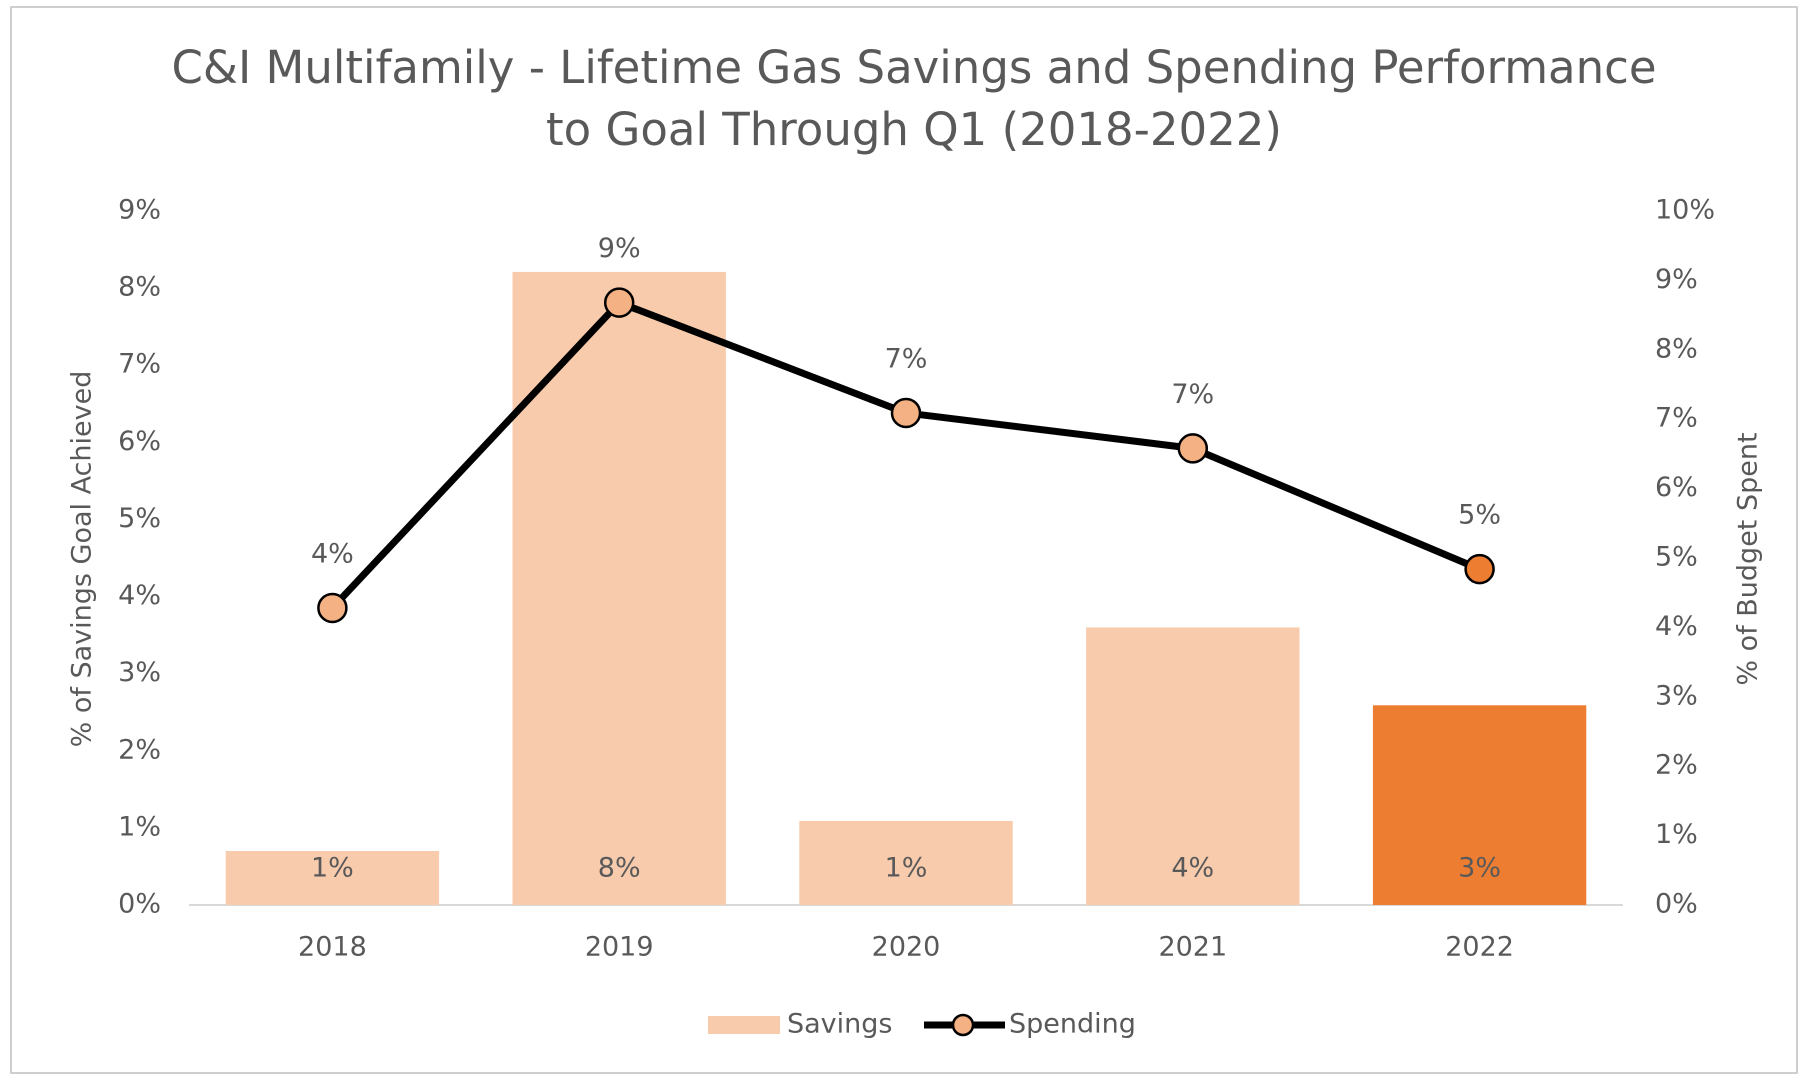 The width and height of the screenshot is (1799, 1074). What do you see at coordinates (619, 248) in the screenshot?
I see `data-label: 9%` at bounding box center [619, 248].